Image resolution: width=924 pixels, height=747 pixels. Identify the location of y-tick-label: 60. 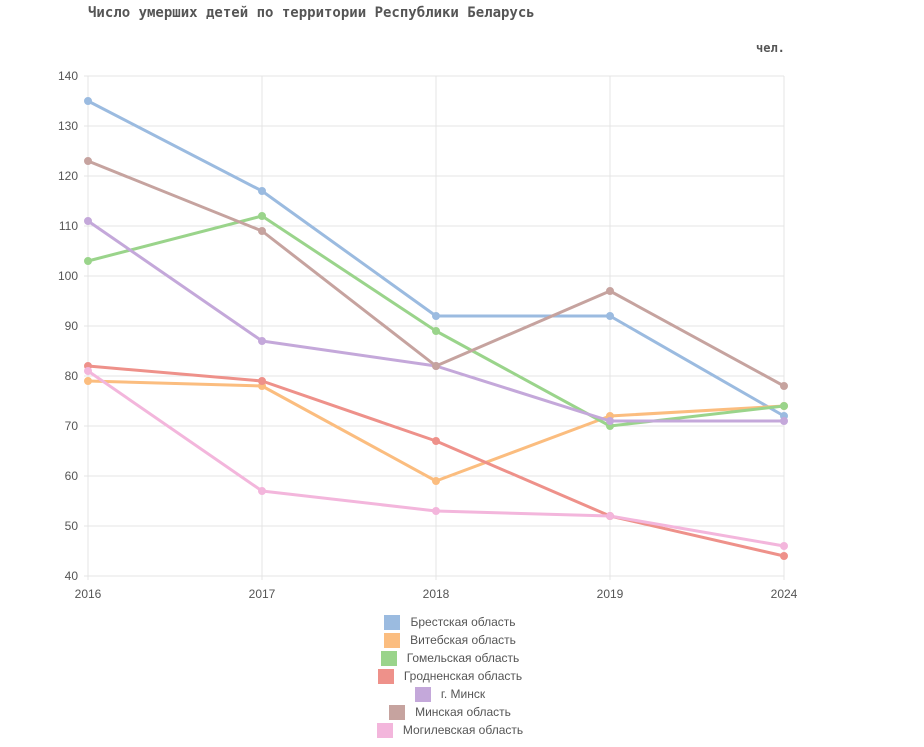
(72, 476).